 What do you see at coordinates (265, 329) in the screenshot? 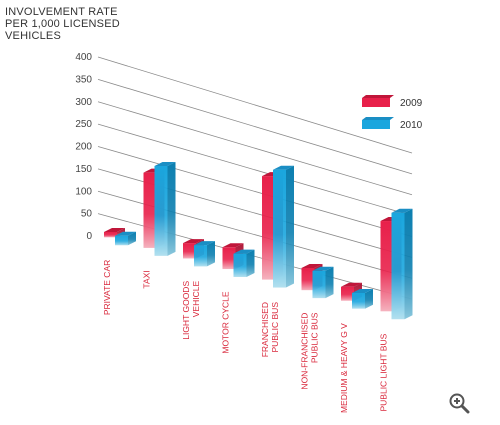
I see `x-tick-label: FRANCHISED` at bounding box center [265, 329].